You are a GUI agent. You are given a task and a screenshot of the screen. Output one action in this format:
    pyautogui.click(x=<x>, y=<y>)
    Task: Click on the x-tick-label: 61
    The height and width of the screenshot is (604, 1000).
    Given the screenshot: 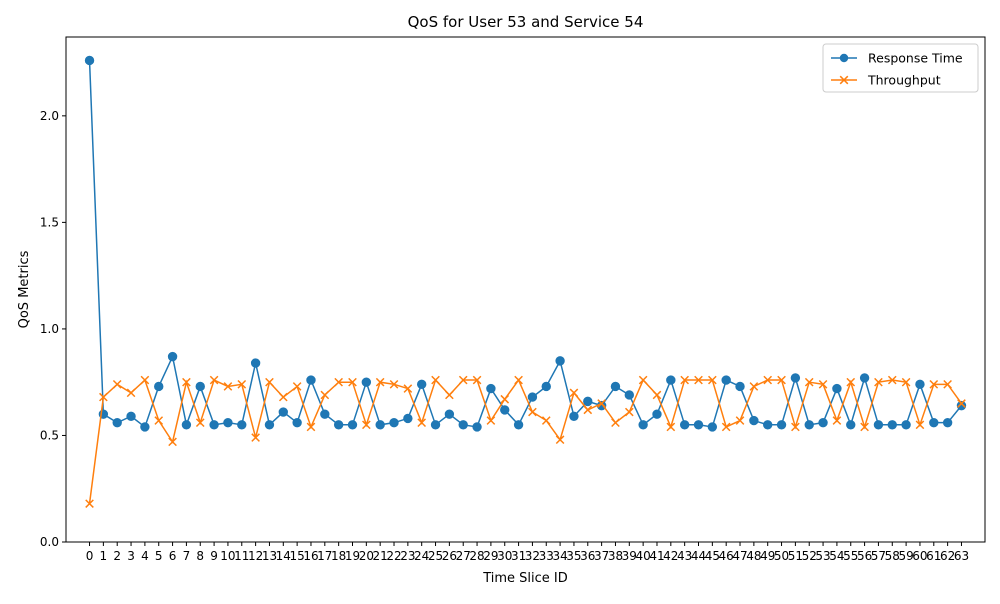 What is the action you would take?
    pyautogui.click(x=933, y=556)
    